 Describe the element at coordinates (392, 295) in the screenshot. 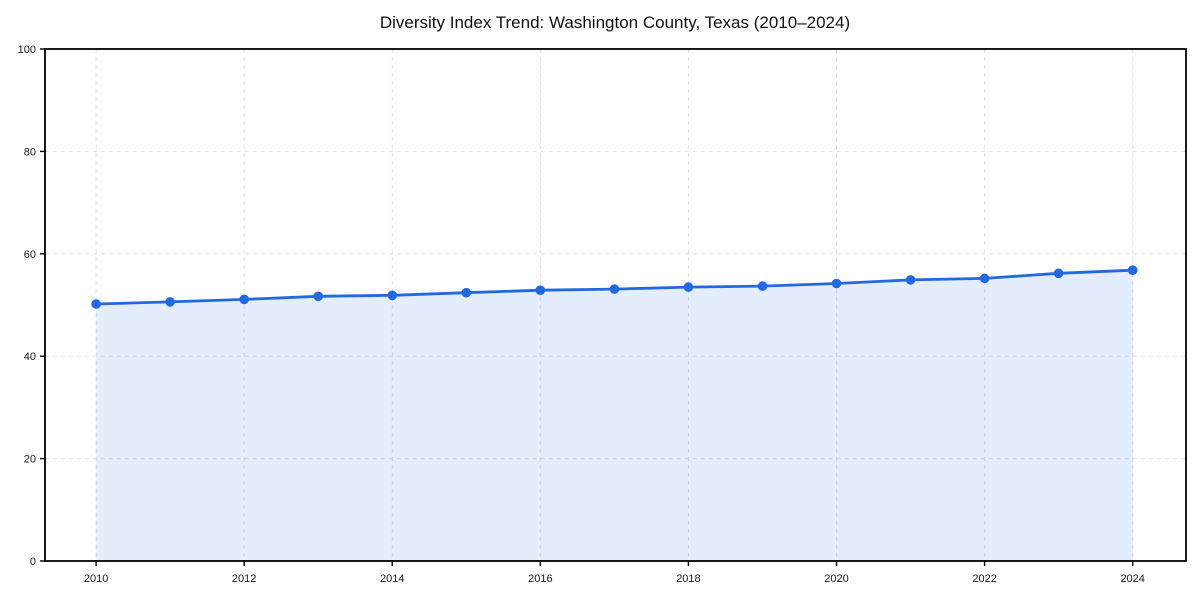

I see `data-point-2014` at that location.